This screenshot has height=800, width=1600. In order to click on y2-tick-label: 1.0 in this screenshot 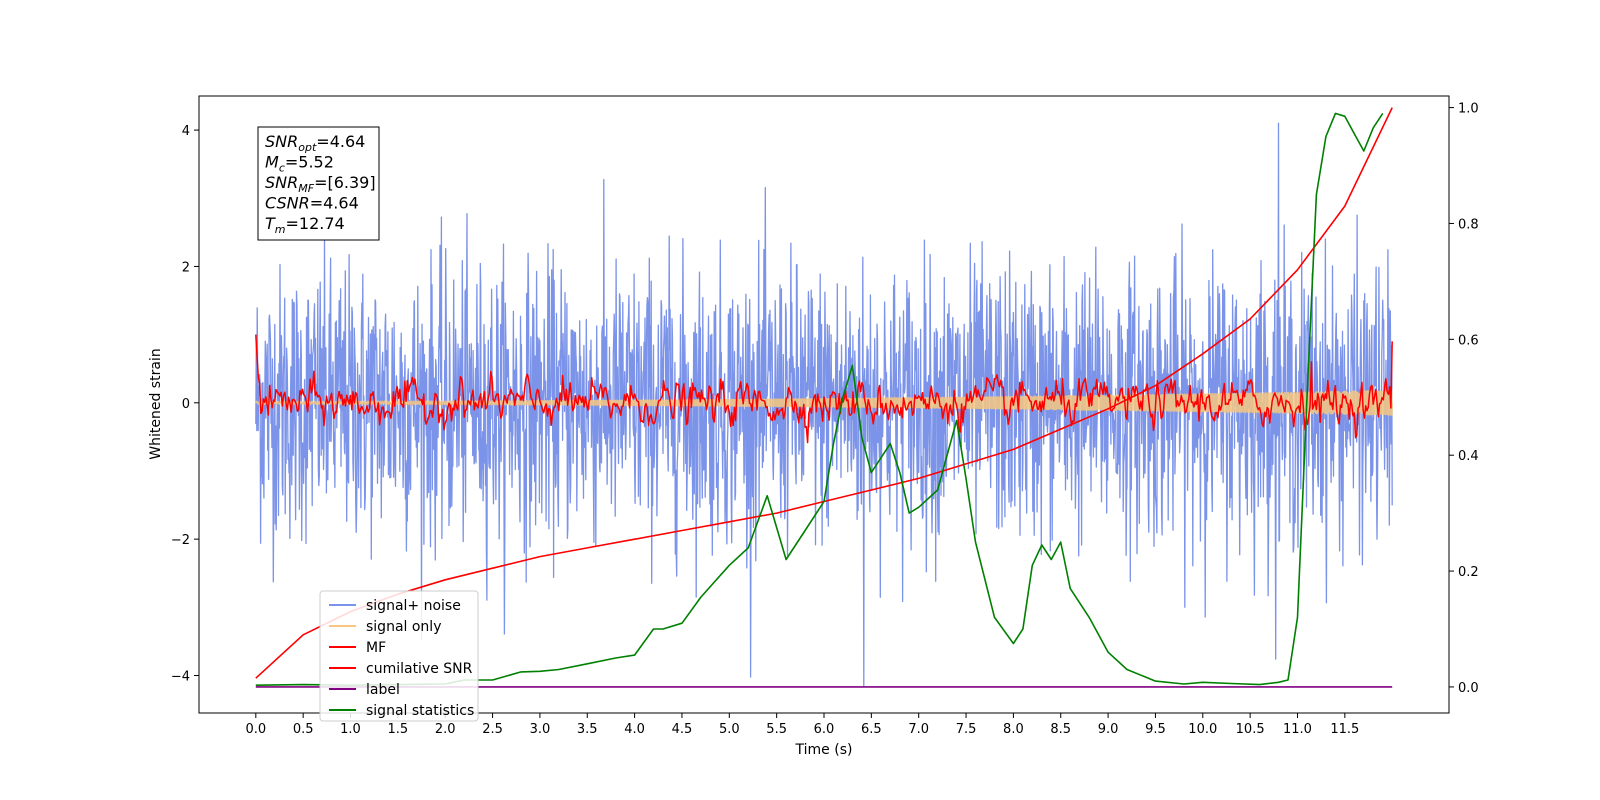, I will do `click(1468, 109)`.